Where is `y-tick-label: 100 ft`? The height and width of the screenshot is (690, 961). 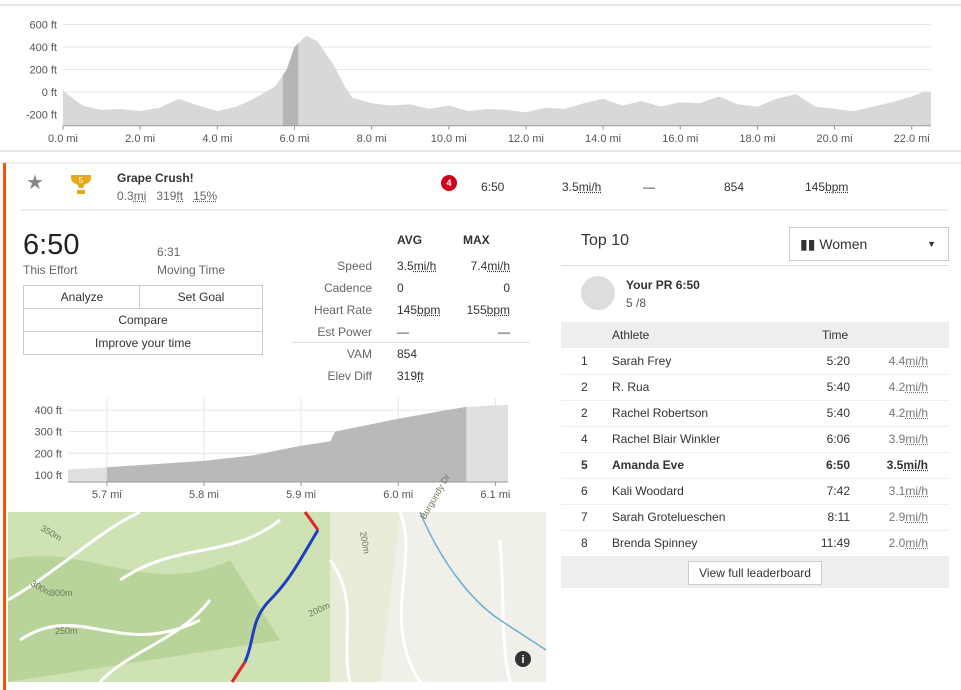
y-tick-label: 100 ft is located at coordinates (48, 476).